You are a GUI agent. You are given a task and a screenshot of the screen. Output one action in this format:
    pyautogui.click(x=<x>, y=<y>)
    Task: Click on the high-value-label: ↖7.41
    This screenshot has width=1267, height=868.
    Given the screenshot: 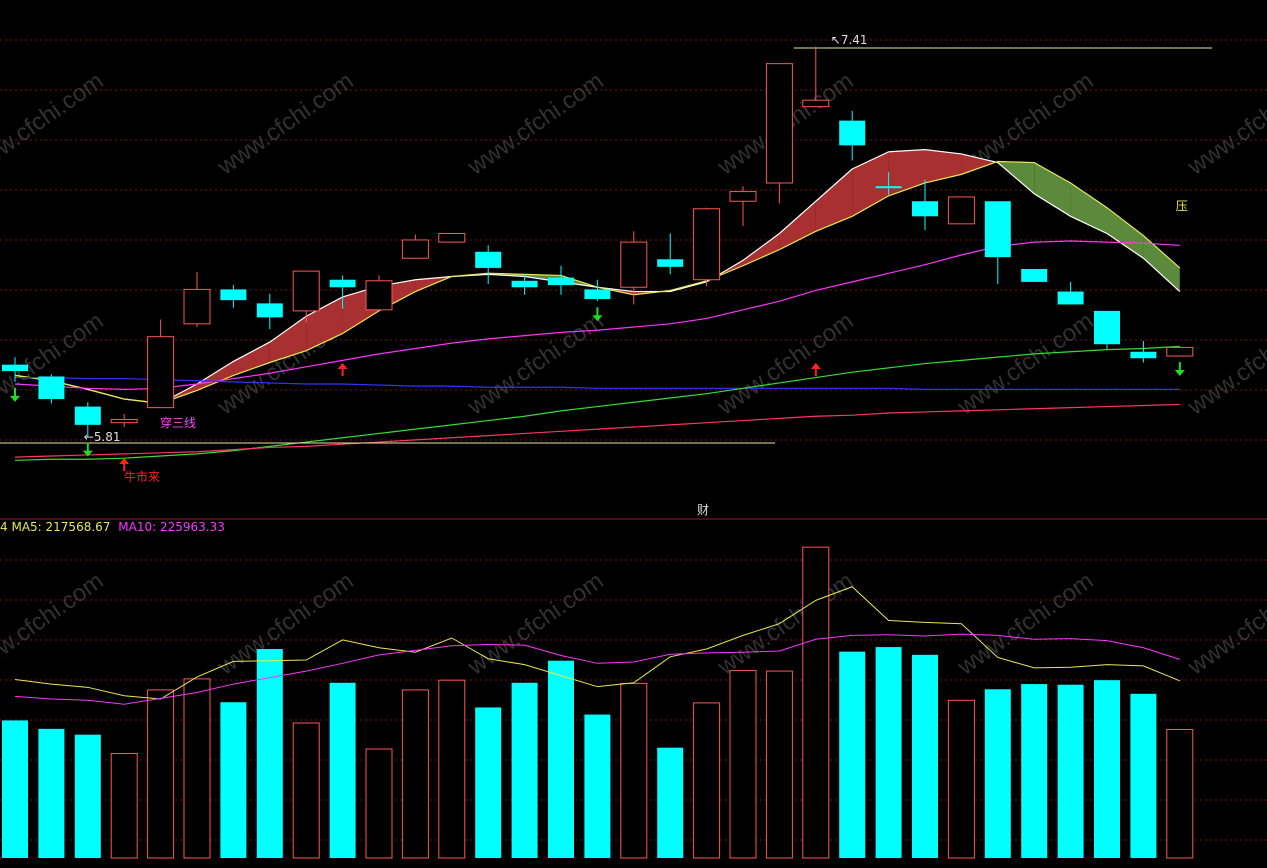 What is the action you would take?
    pyautogui.click(x=849, y=40)
    